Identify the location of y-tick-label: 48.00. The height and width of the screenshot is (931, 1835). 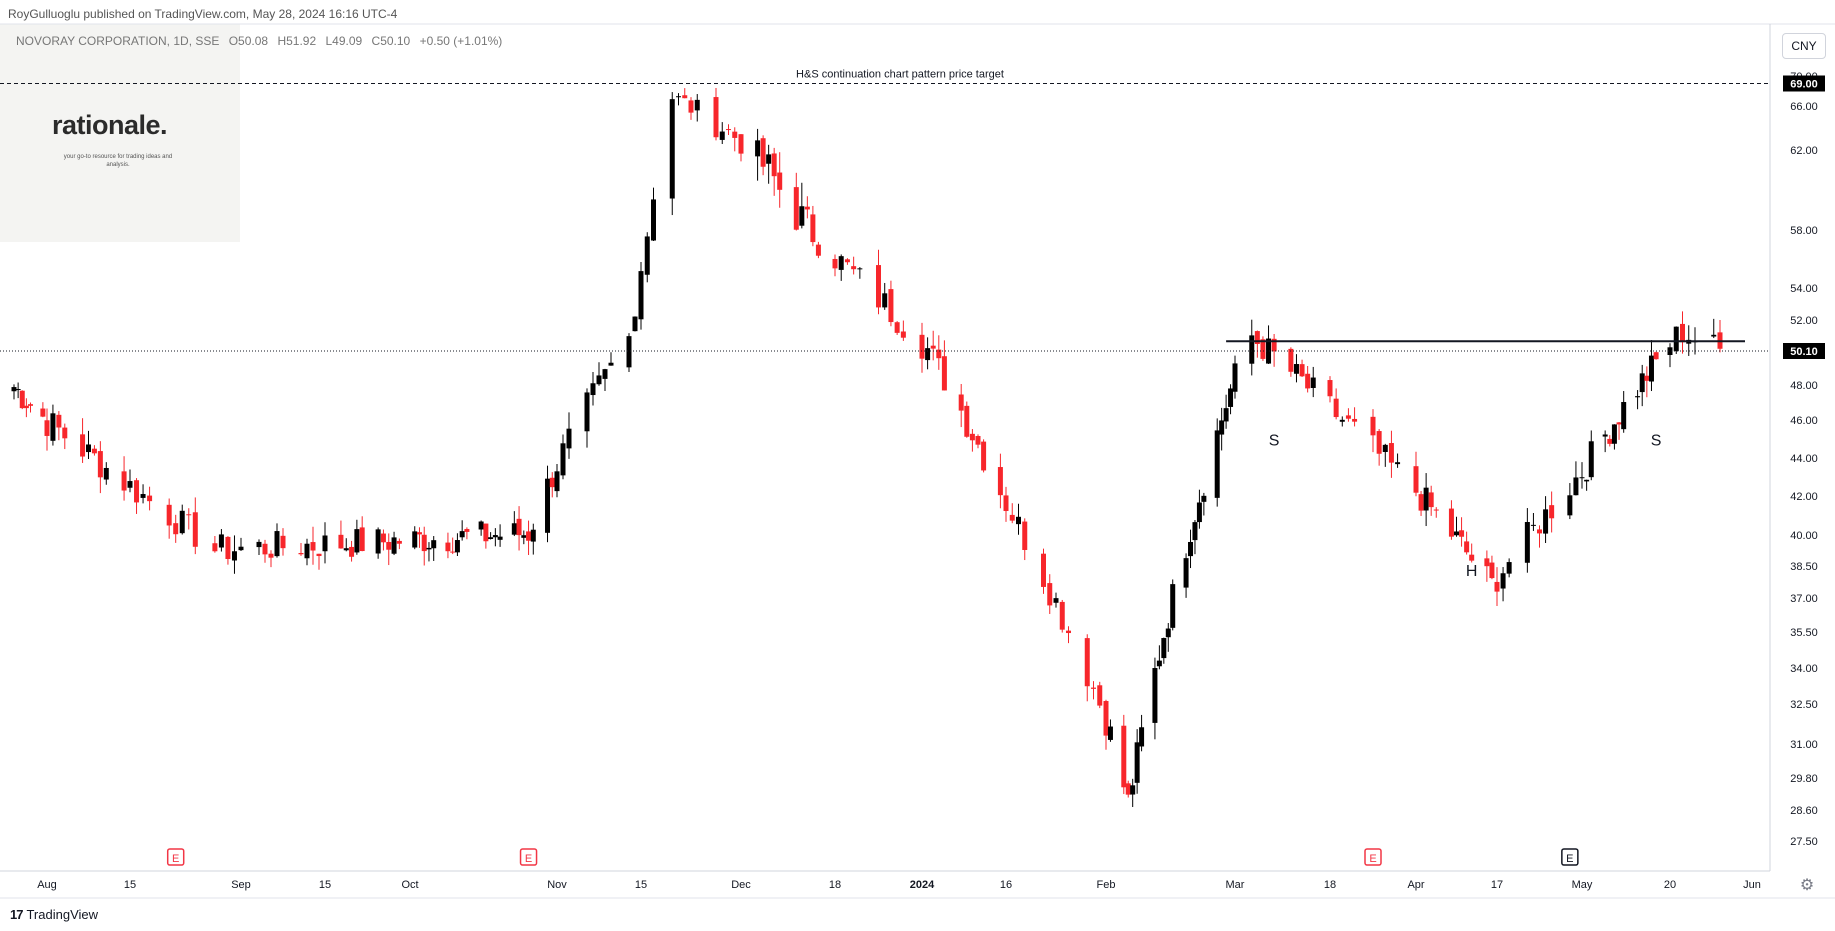
(1804, 386).